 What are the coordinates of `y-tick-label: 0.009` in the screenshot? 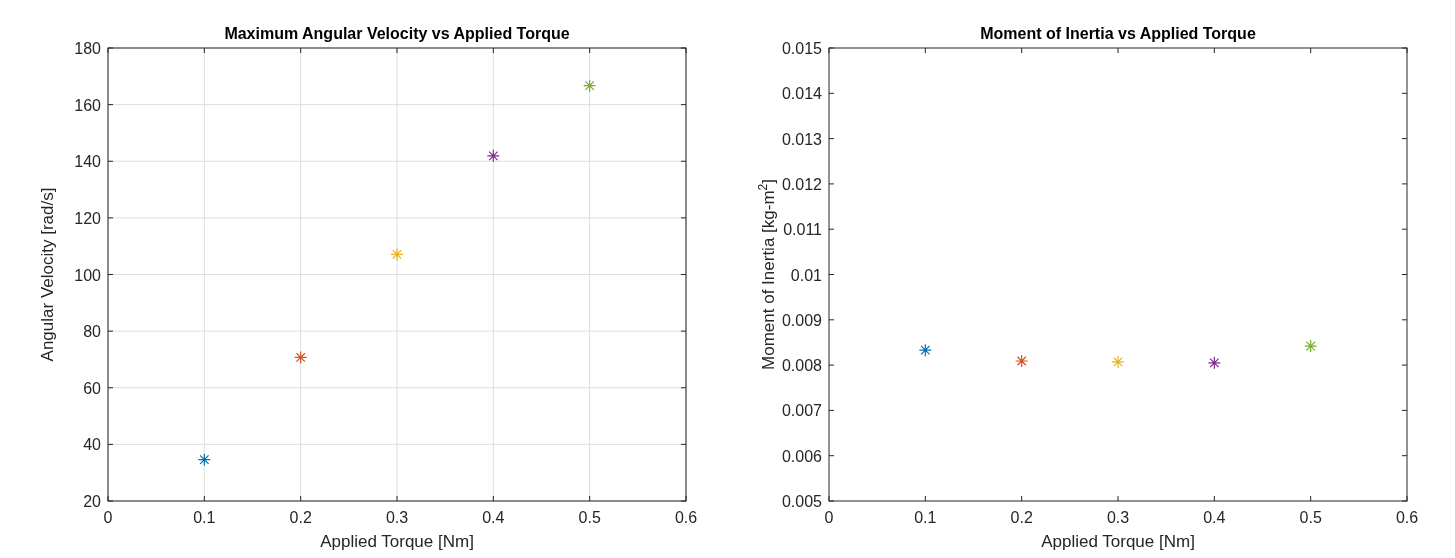 It's located at (802, 320).